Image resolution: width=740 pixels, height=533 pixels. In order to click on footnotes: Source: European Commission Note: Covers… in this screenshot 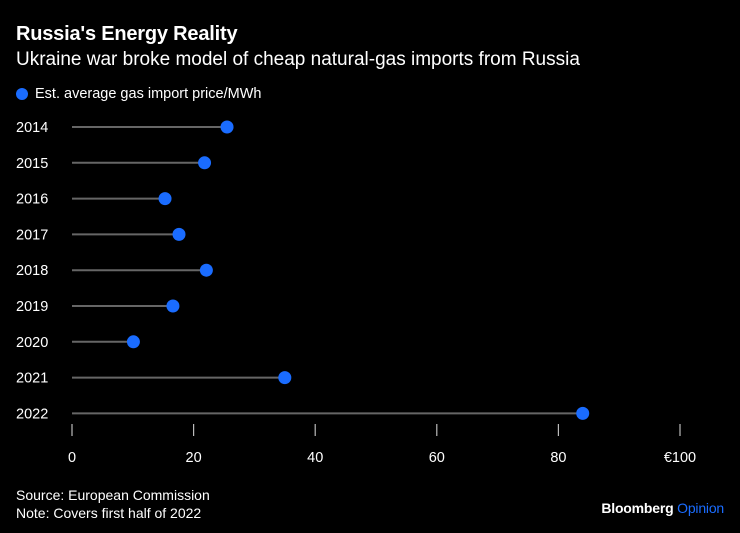, I will do `click(113, 504)`.